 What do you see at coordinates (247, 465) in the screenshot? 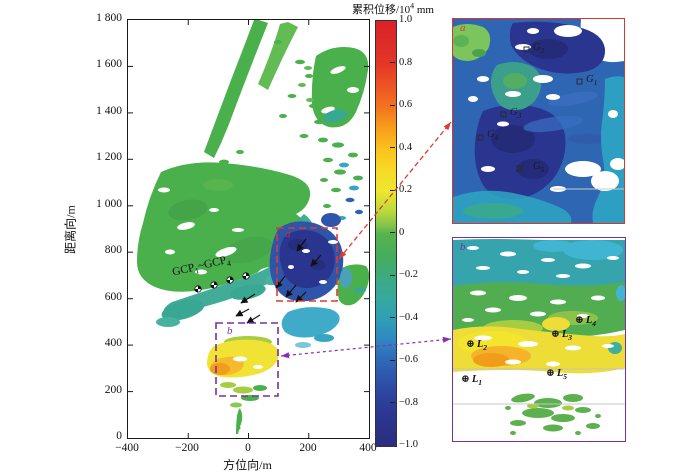
I see `x-axis-title: 方位向/m` at bounding box center [247, 465].